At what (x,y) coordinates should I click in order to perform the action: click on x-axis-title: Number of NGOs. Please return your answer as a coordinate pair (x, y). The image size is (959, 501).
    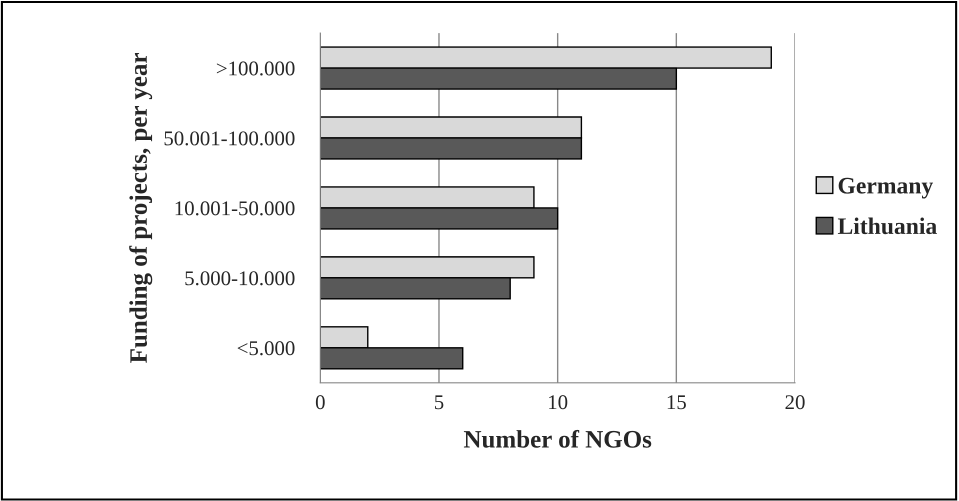
    Looking at the image, I should click on (558, 439).